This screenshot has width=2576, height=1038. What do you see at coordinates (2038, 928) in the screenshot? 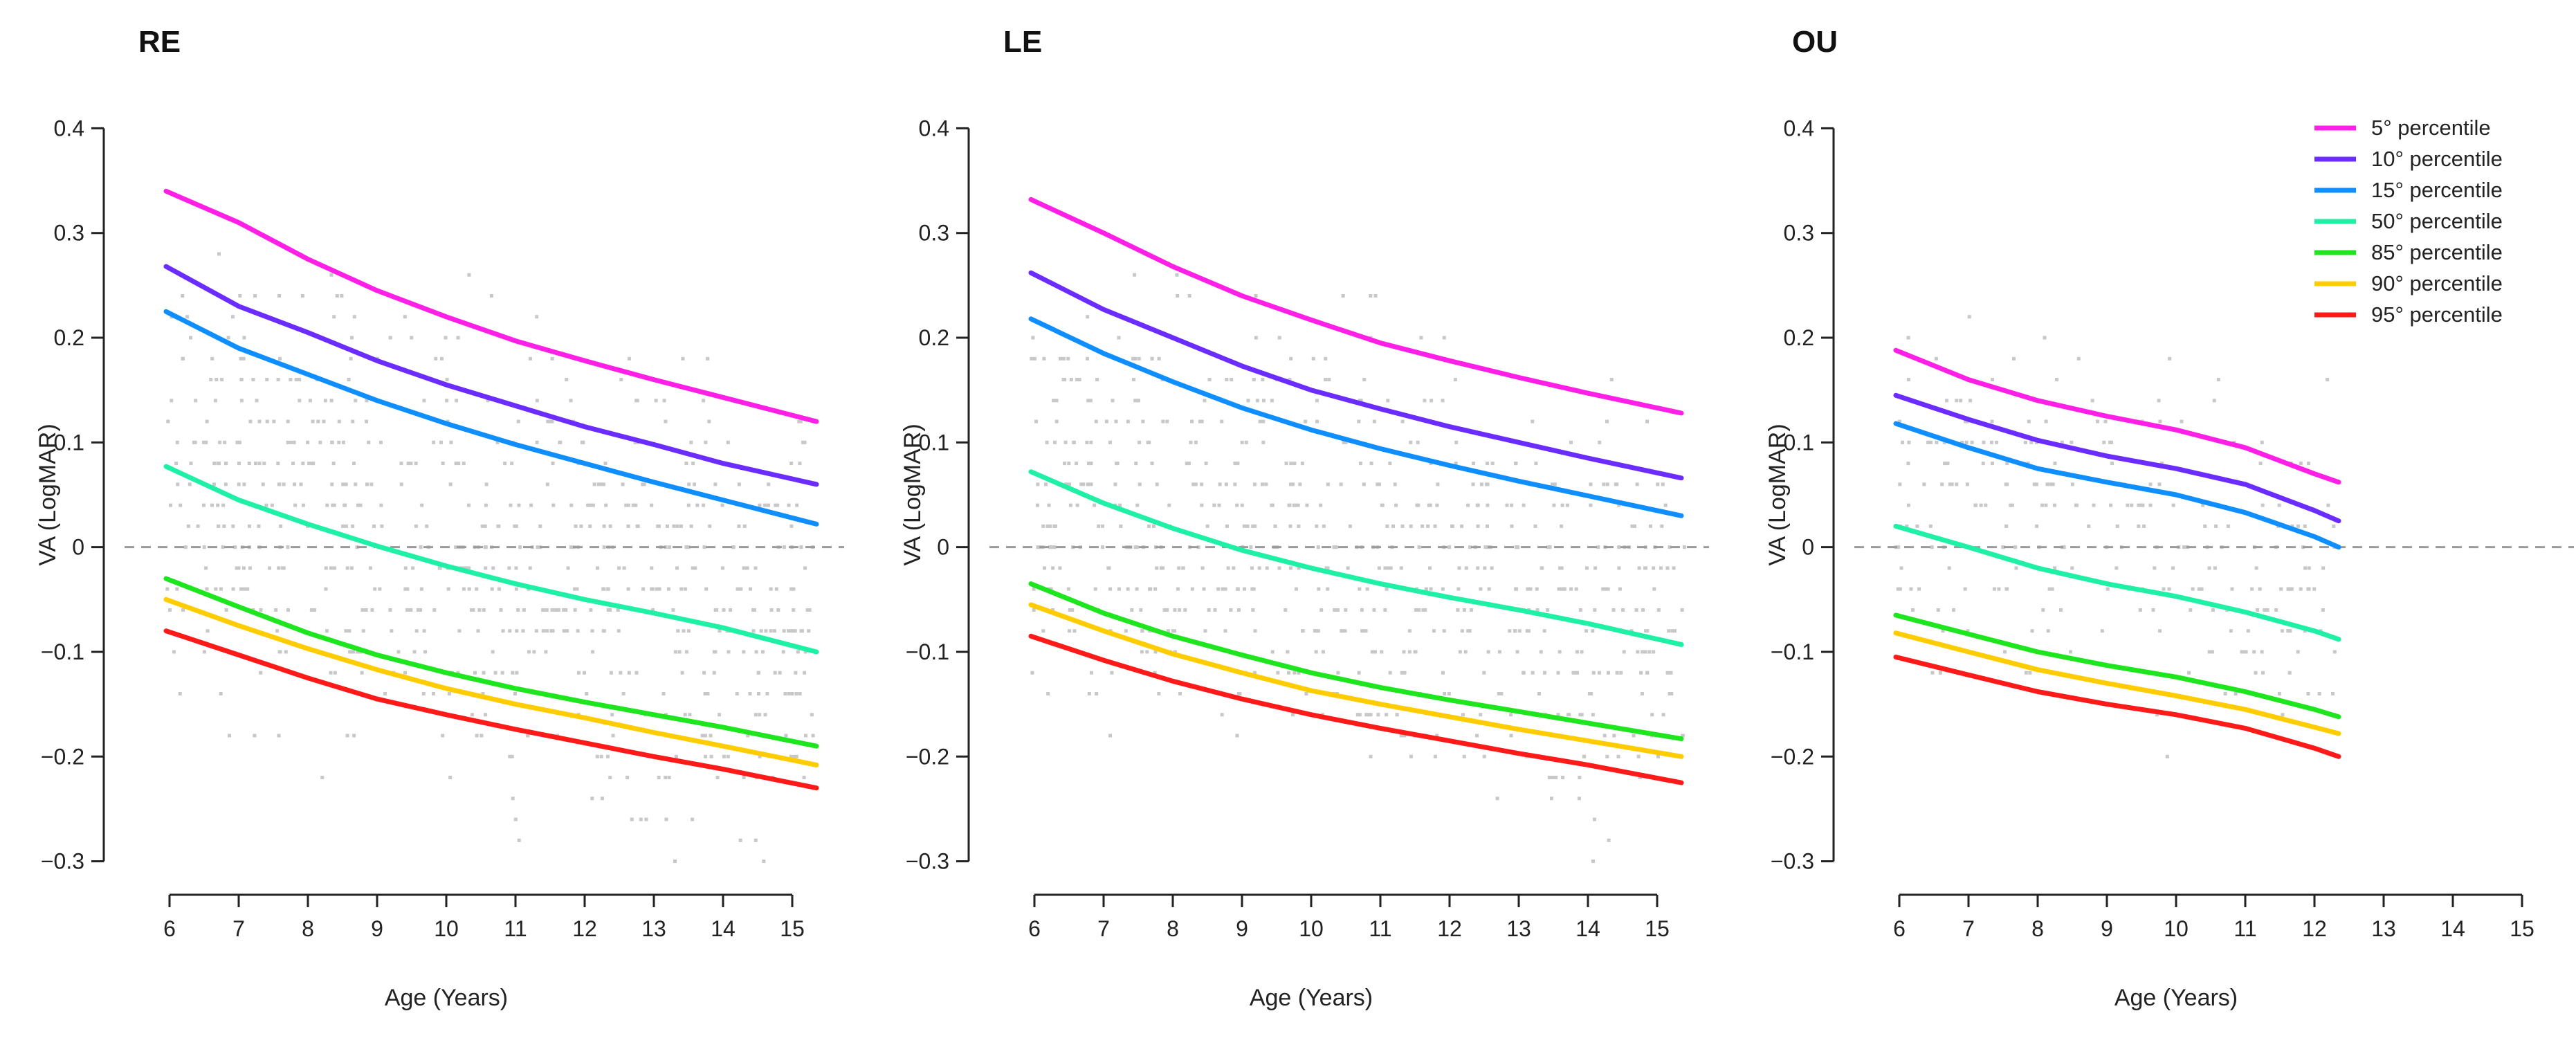
I see `x-tick-label: 8` at bounding box center [2038, 928].